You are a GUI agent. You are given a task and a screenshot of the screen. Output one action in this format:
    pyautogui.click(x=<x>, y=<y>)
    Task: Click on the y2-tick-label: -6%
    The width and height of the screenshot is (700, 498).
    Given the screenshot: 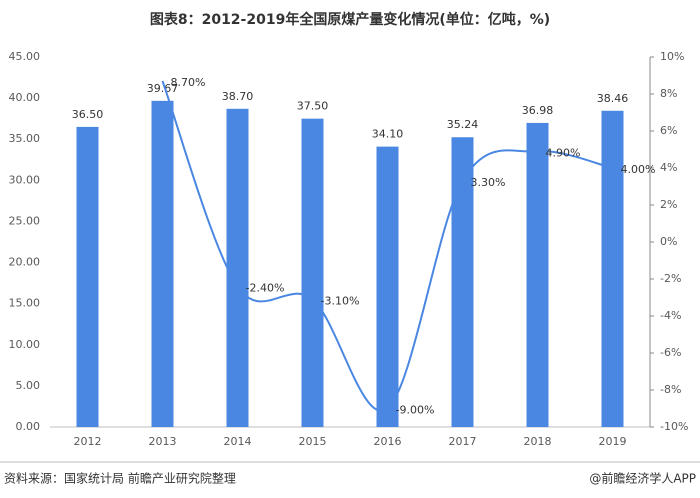 What is the action you would take?
    pyautogui.click(x=670, y=352)
    